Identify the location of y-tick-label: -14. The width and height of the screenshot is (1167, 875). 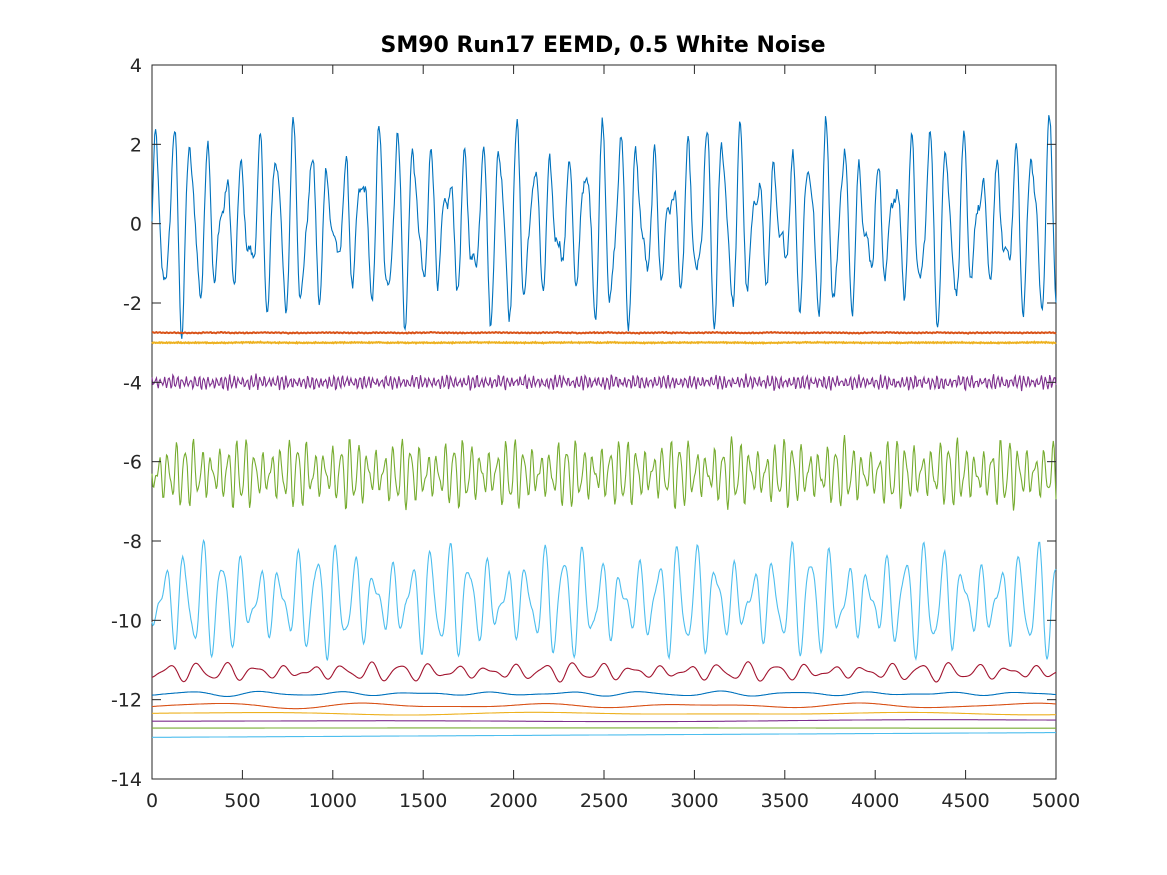
(126, 780).